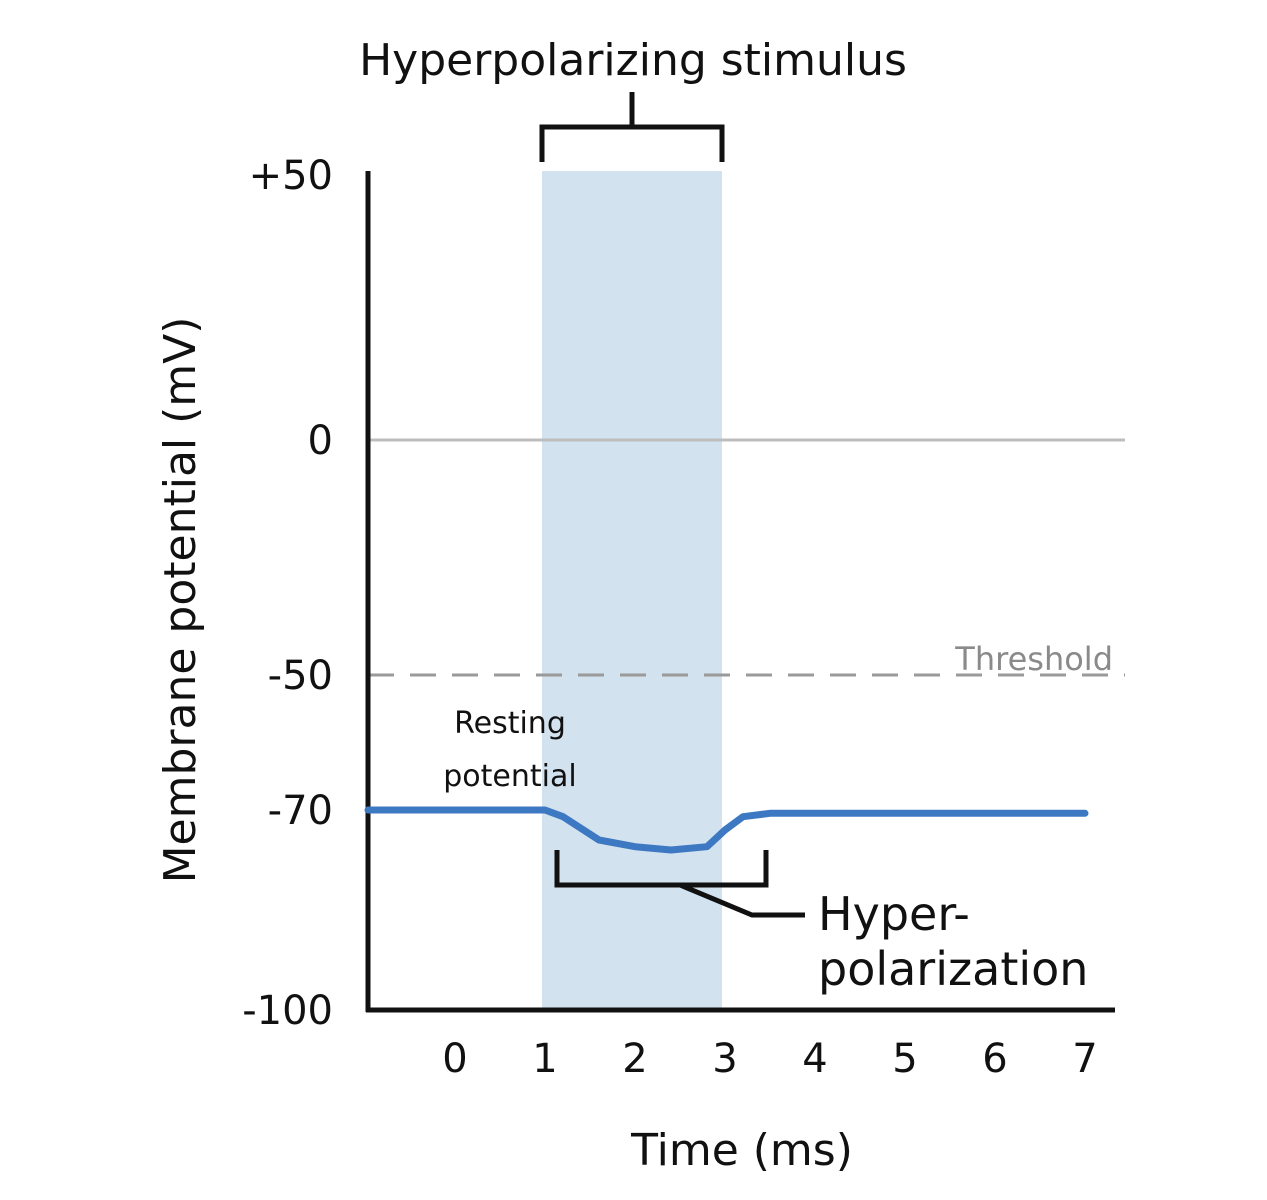  I want to click on x-tick-label: 4, so click(814, 1059).